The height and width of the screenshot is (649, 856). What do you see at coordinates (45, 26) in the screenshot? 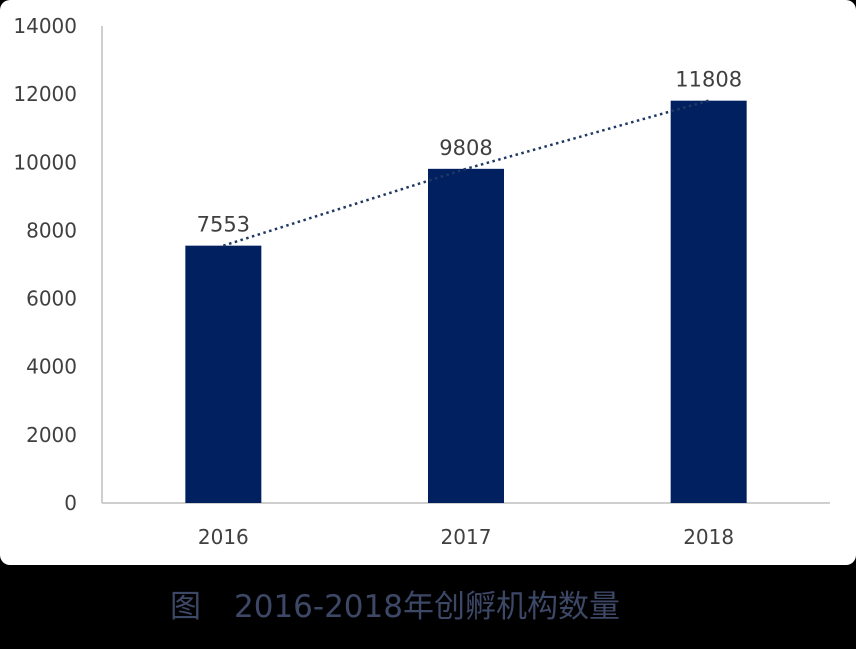
I see `y-tick-label: 14000` at bounding box center [45, 26].